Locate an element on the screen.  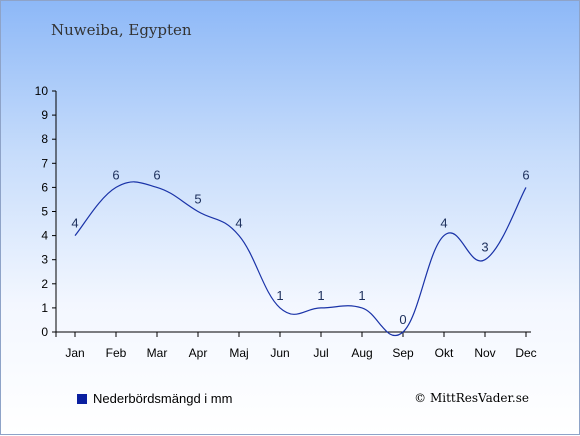
x-tick-label: Jan is located at coordinates (74, 353).